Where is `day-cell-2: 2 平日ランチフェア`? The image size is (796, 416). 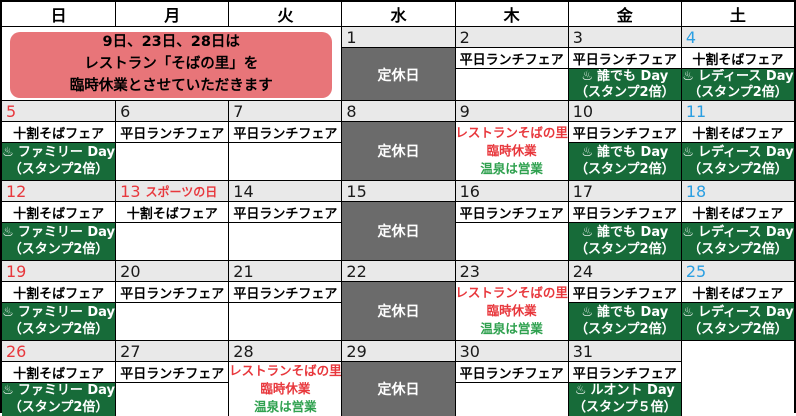
day-cell-2: 2 平日ランチフェア is located at coordinates (511, 64).